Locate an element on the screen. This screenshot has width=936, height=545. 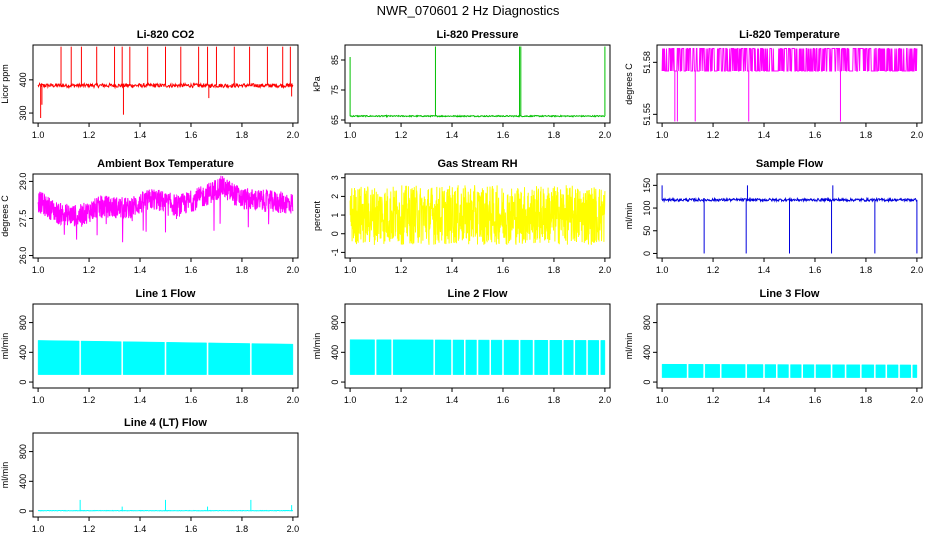
panel-title: Li-820 CO2 is located at coordinates (165, 35).